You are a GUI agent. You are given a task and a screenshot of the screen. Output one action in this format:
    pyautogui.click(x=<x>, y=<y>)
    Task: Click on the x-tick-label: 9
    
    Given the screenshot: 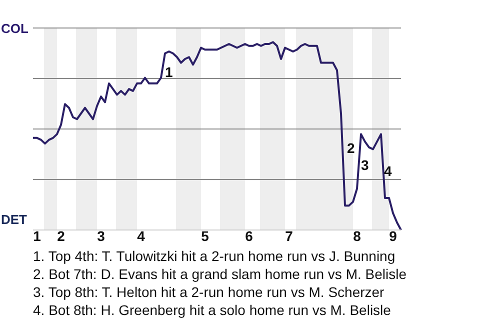 What is the action you would take?
    pyautogui.click(x=393, y=236)
    